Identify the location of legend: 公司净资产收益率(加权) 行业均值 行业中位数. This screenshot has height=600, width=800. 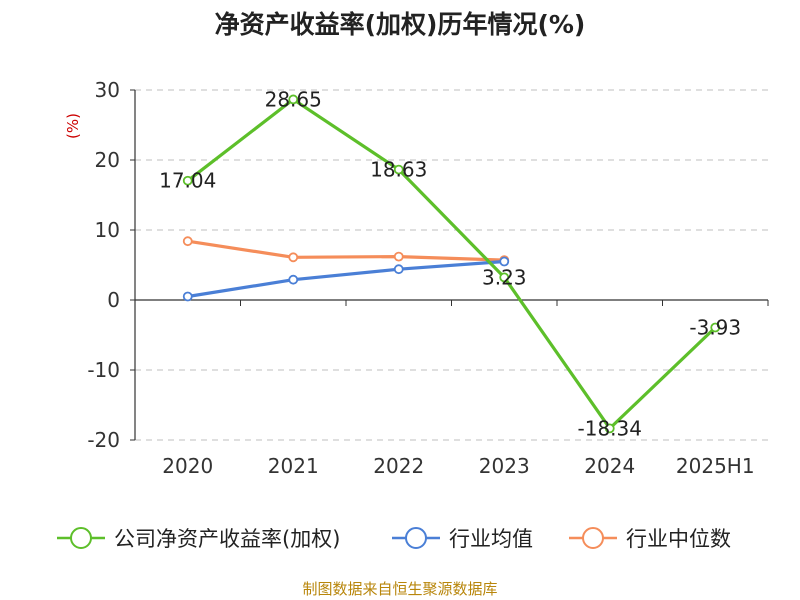
(394, 539).